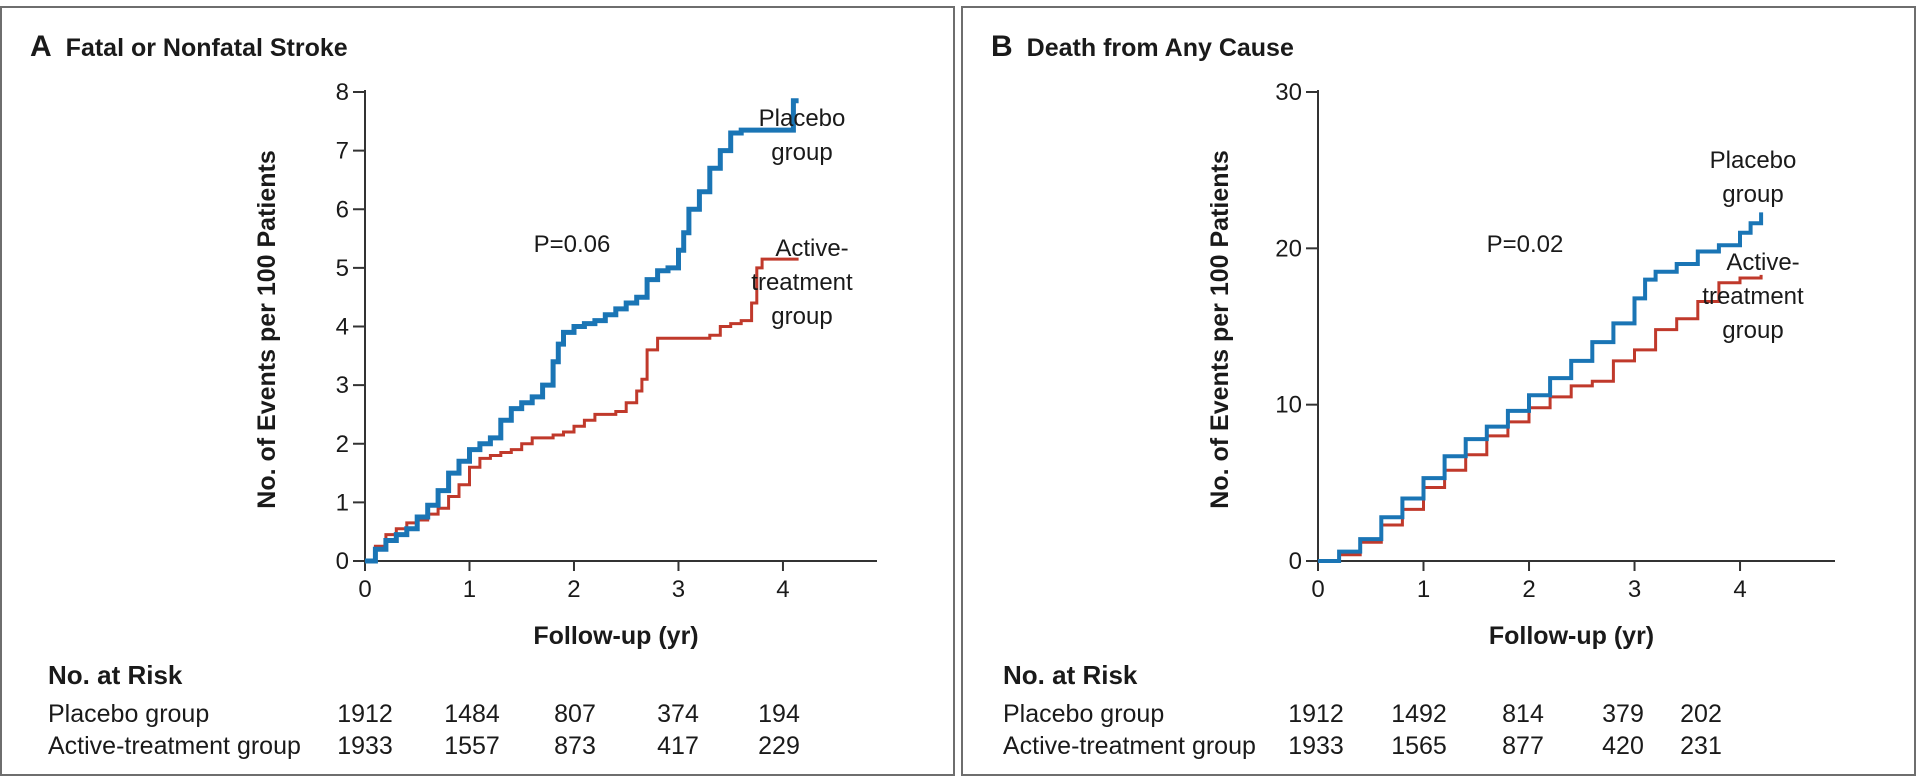 This screenshot has height=780, width=1916. Describe the element at coordinates (342, 92) in the screenshot. I see `y-tick-label: 8` at that location.